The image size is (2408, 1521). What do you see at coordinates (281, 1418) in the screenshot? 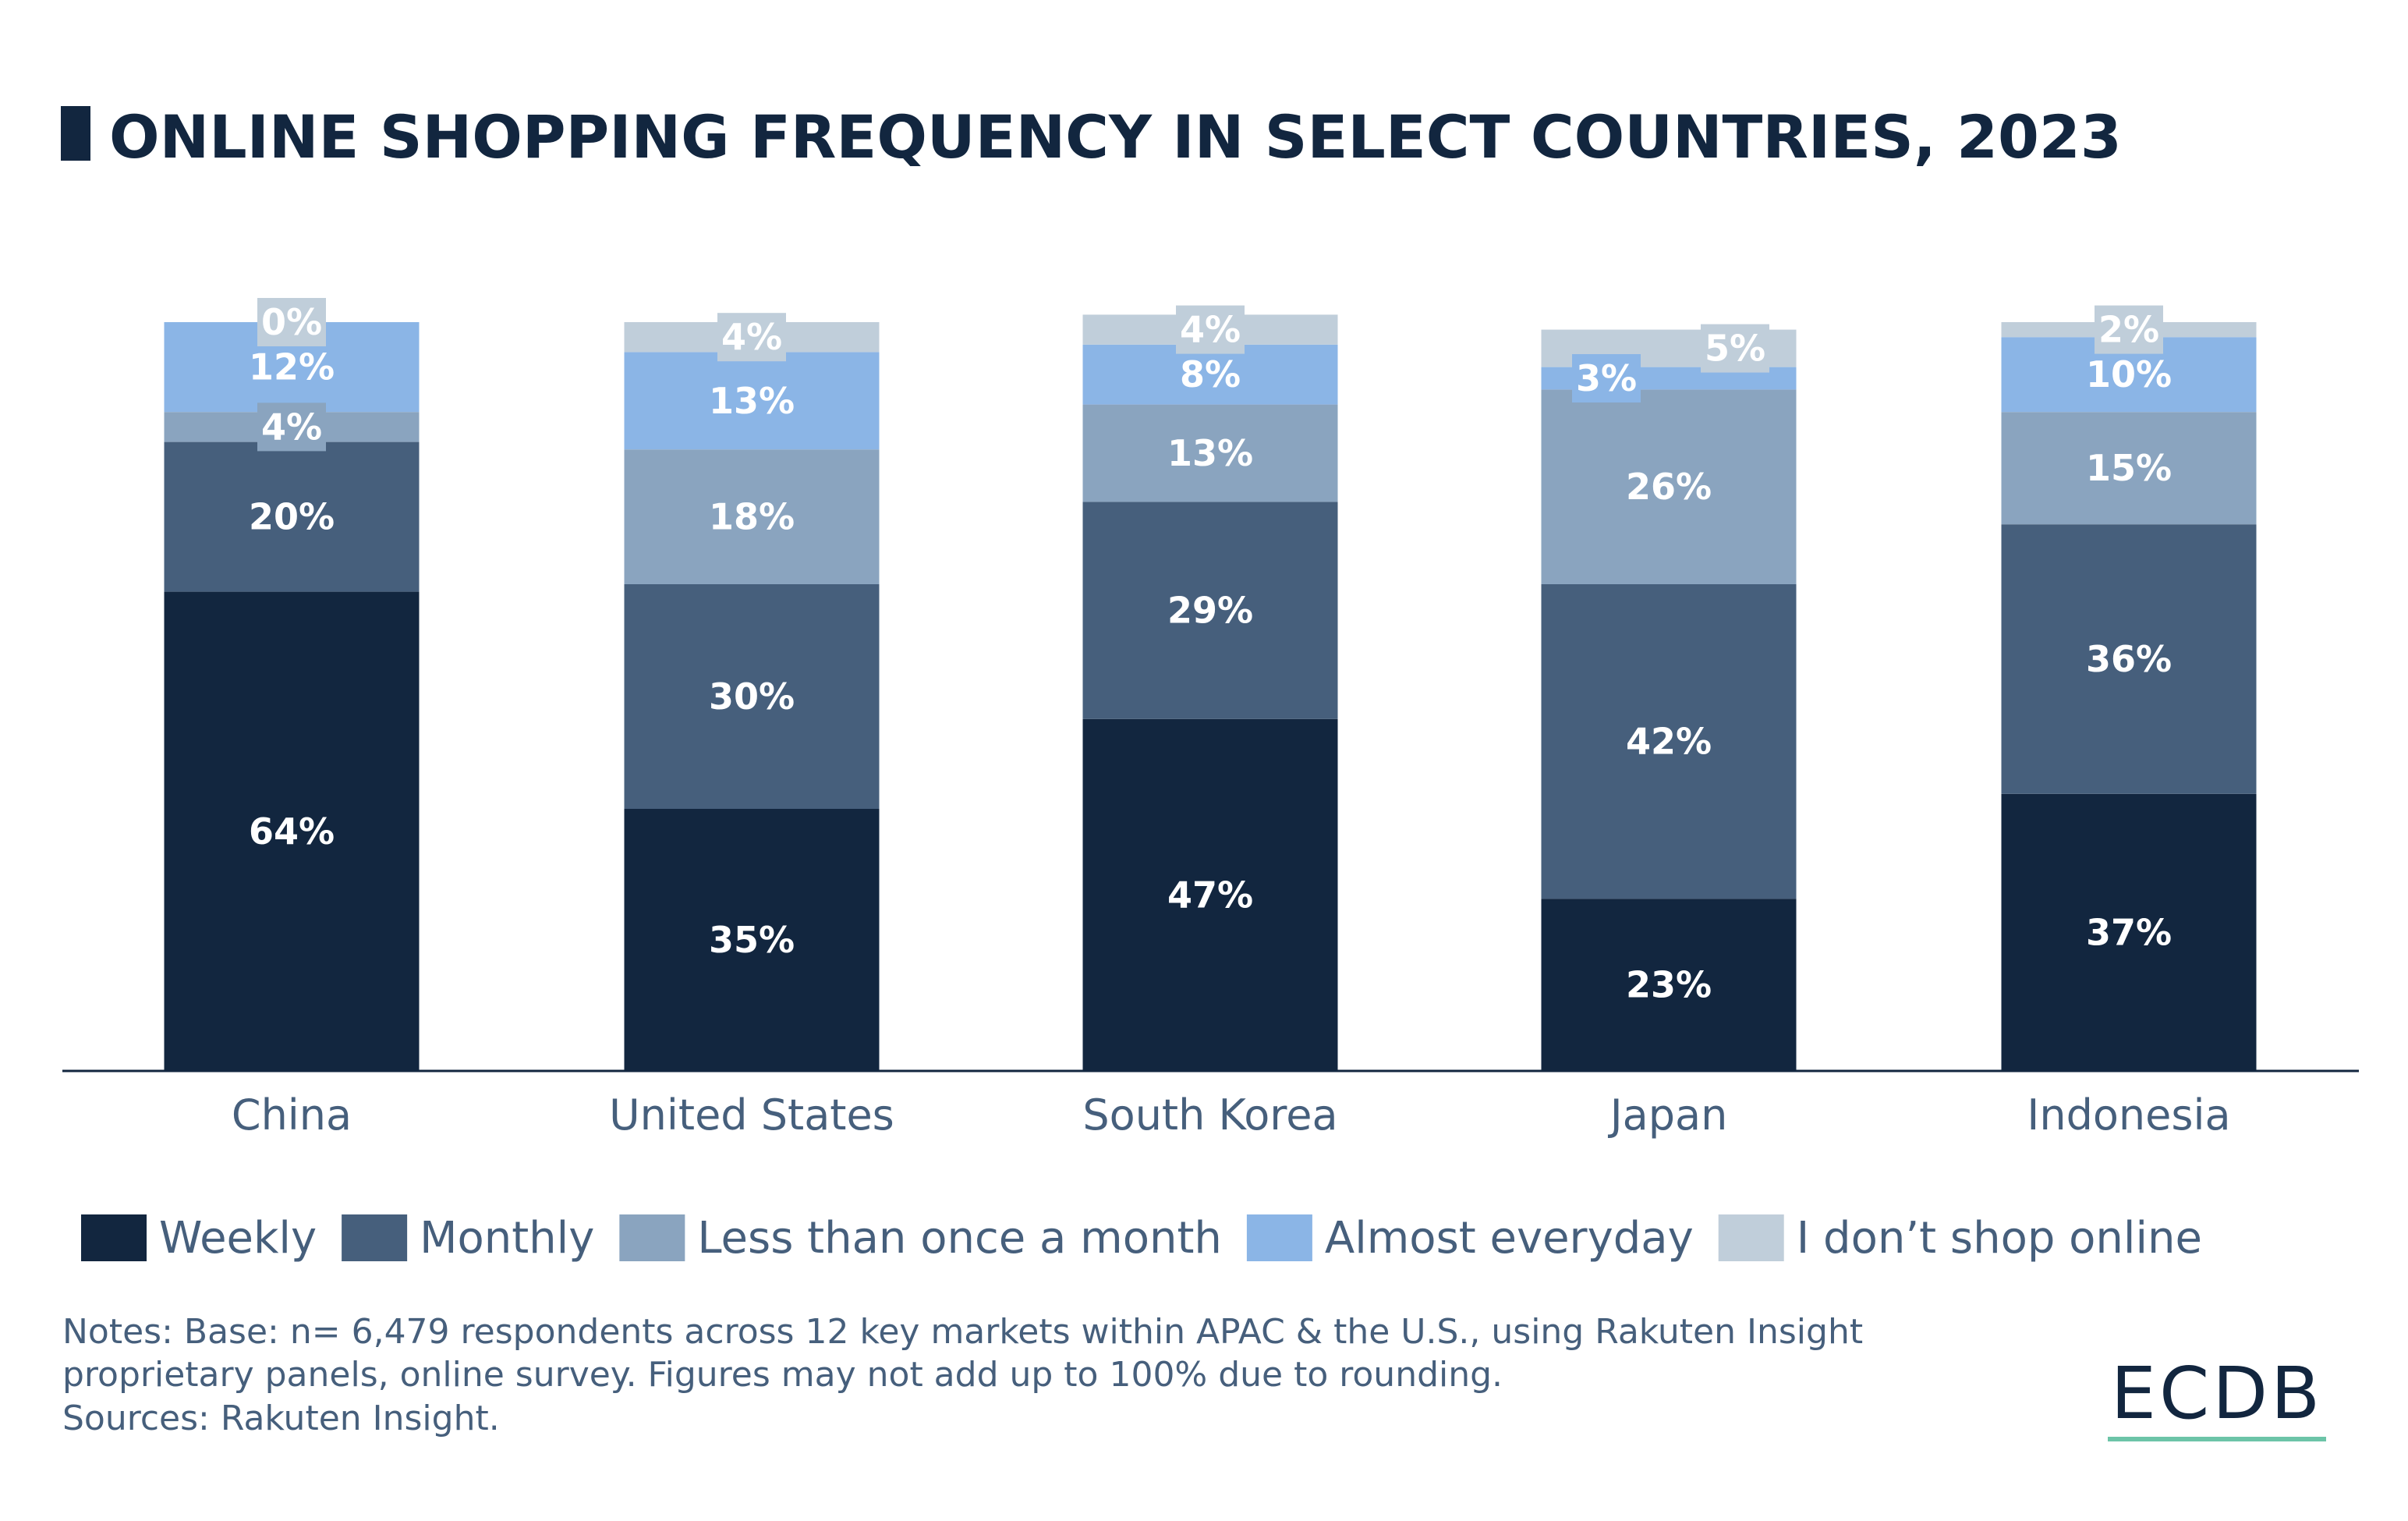
I see `sources-line: Sources: Rakuten Insight.` at bounding box center [281, 1418].